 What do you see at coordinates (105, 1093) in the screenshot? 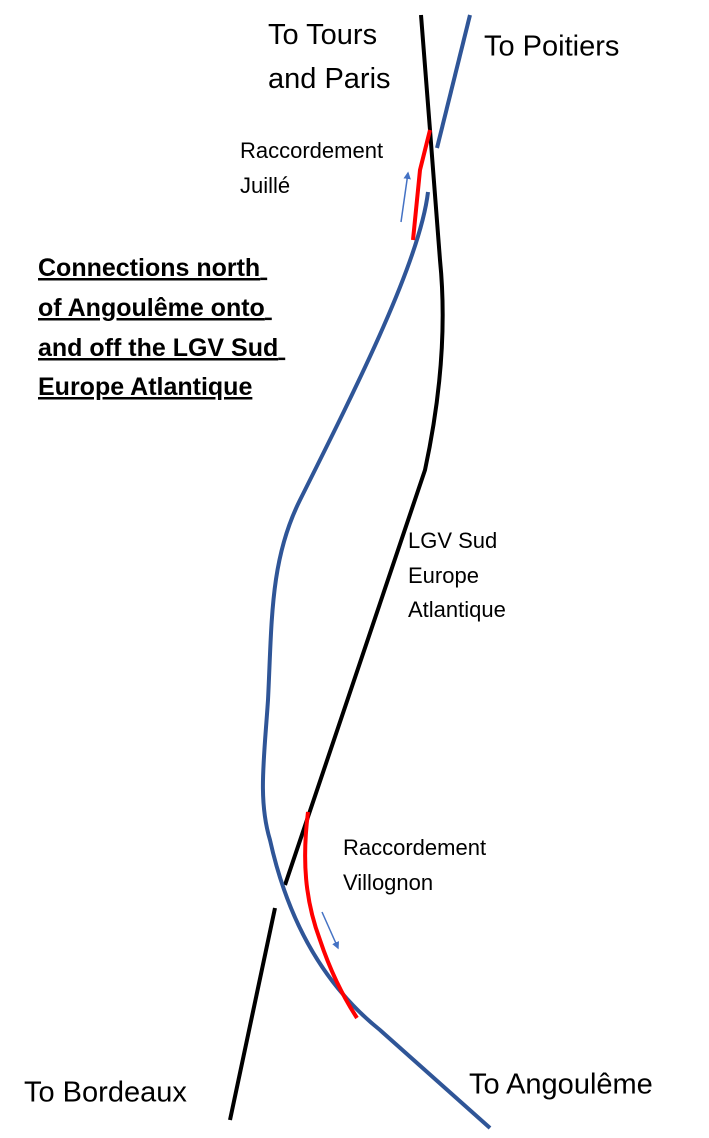
I see `bordeaux-label: To Bordeaux` at bounding box center [105, 1093].